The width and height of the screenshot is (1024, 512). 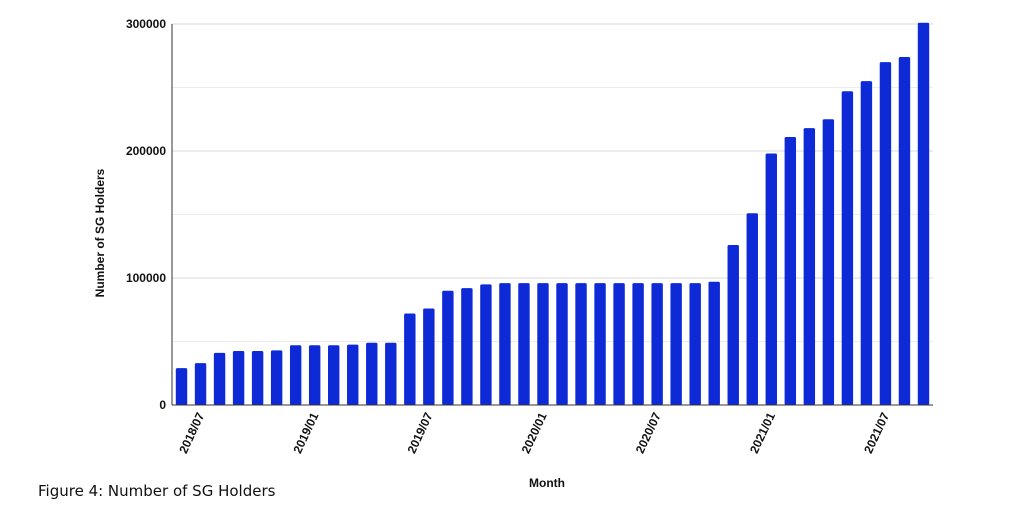 I want to click on x-tick-label: 2021/07, so click(x=876, y=433).